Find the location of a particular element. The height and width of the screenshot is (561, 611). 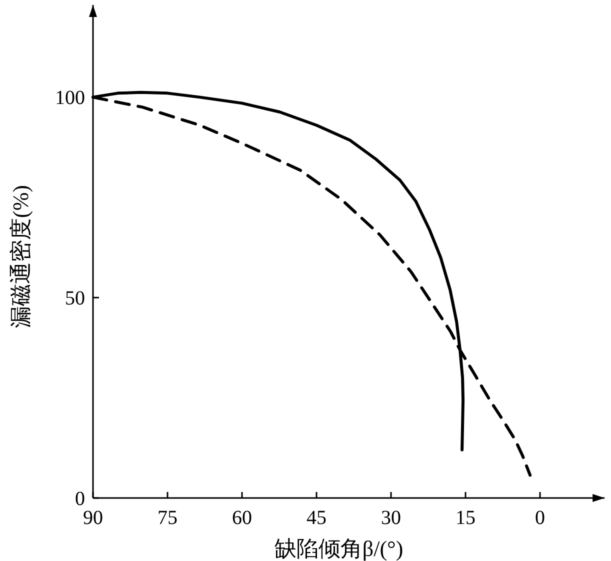

y-axis-title: 漏磁通密度(%) is located at coordinates (20, 256).